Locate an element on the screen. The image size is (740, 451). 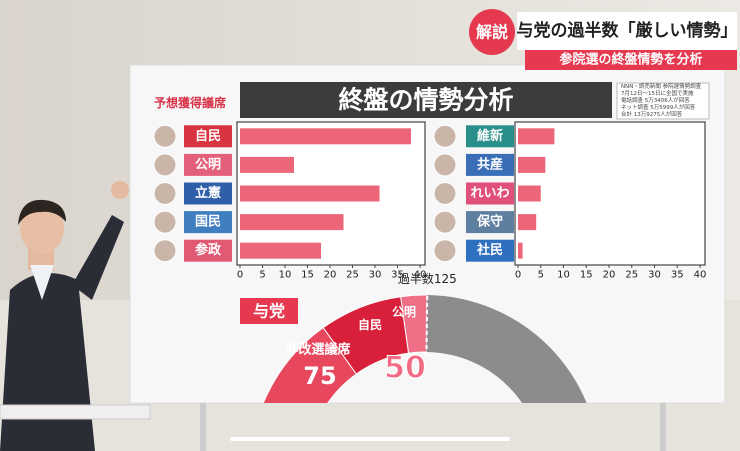
party-label: 公明 is located at coordinates (208, 164).